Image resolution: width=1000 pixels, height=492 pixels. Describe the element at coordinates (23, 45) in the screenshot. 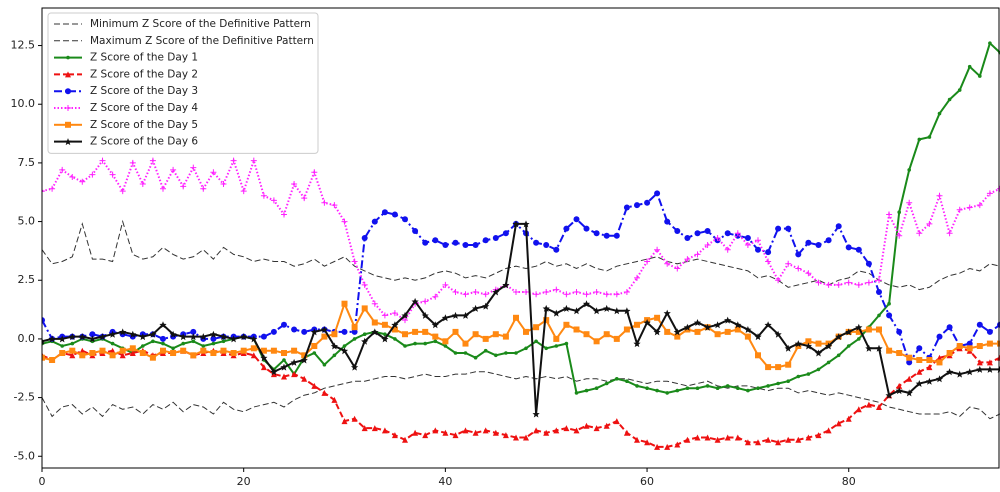

I see `y-tick-label: 12.5` at that location.